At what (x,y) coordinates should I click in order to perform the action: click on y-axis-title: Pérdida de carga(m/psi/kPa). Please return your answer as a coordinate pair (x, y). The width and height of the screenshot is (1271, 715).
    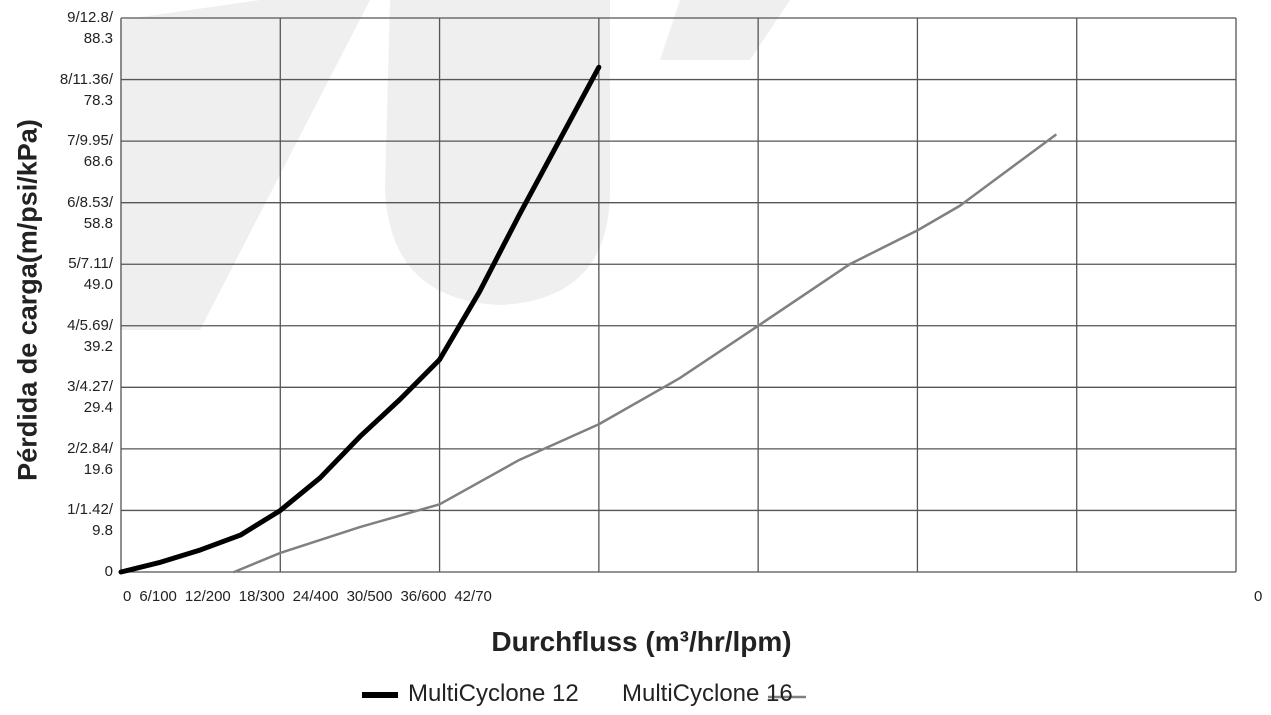
    Looking at the image, I should click on (27, 300).